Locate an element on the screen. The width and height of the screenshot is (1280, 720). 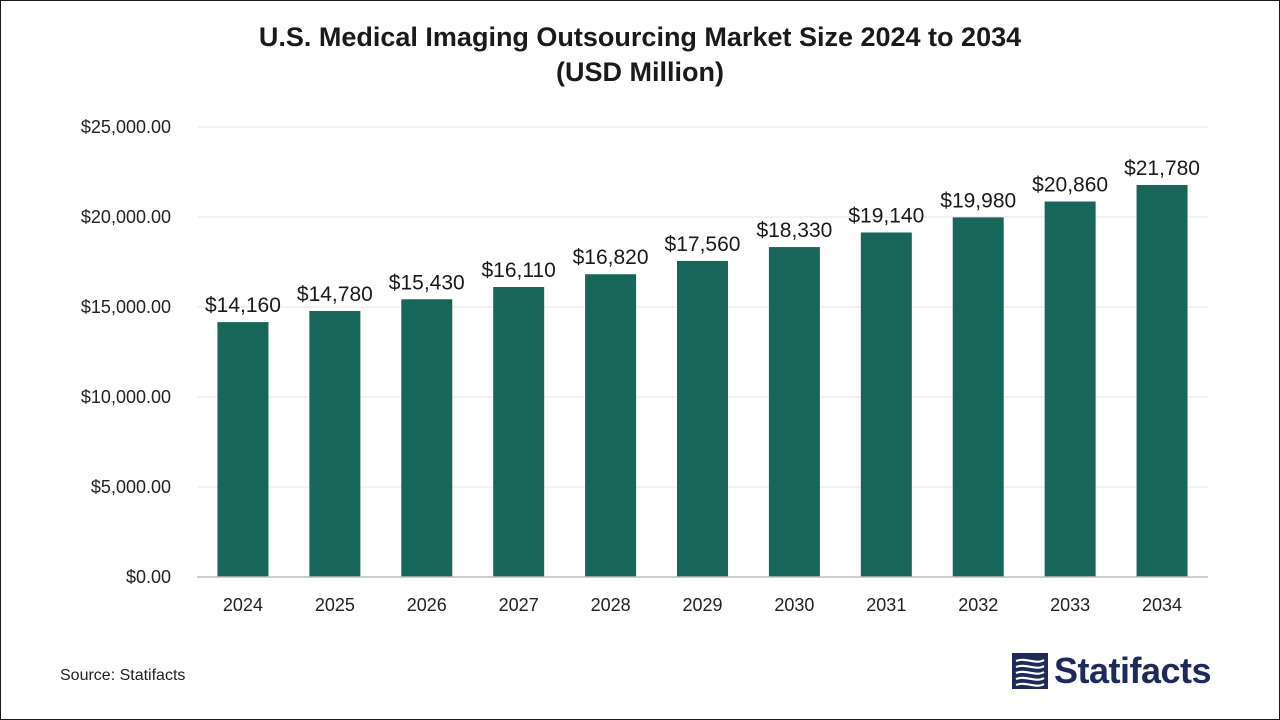
x-tick-label: 2025 is located at coordinates (335, 605).